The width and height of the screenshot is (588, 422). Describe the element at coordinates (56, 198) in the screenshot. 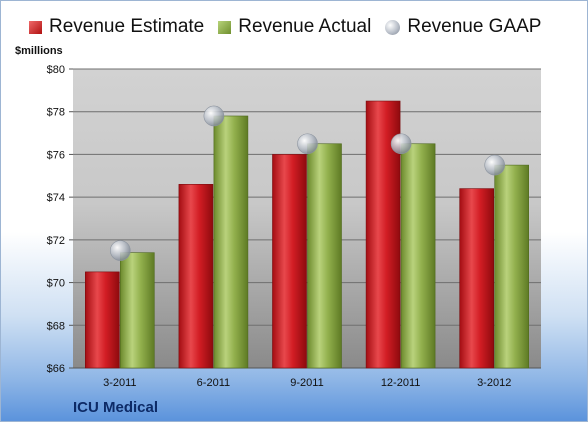

I see `y-tick-label: $74` at that location.